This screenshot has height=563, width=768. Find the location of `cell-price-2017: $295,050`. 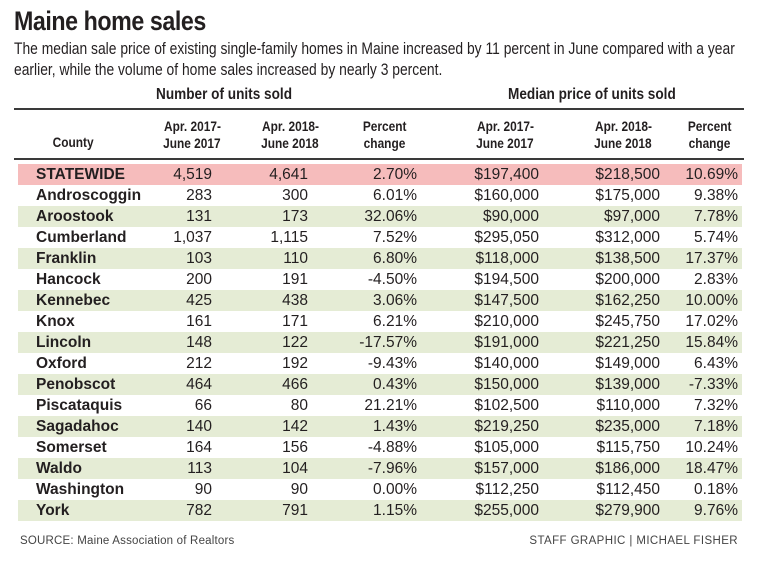

cell-price-2017: $295,050 is located at coordinates (506, 237).